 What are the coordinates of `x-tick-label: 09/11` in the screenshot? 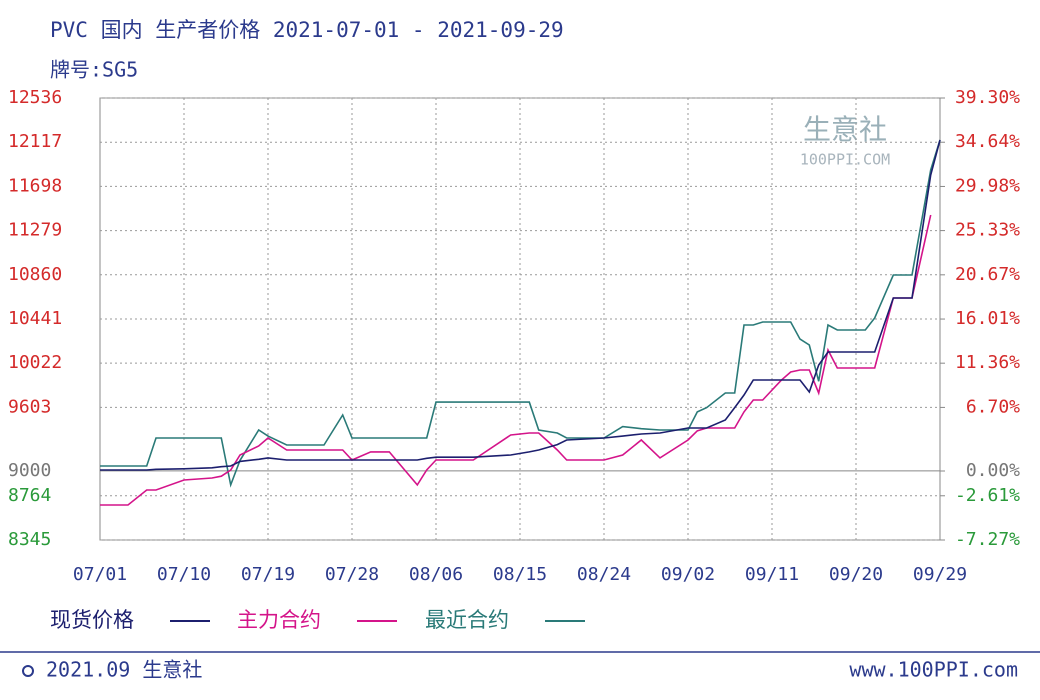 It's located at (772, 574).